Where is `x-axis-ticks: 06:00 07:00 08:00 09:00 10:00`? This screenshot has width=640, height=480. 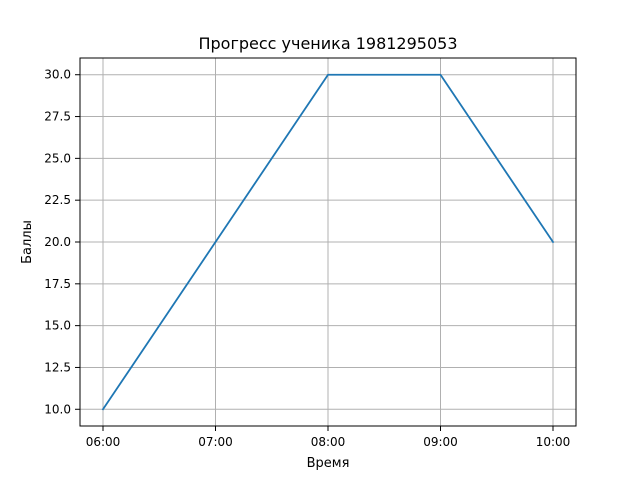 x-axis-ticks: 06:00 07:00 08:00 09:00 10:00 is located at coordinates (328, 437).